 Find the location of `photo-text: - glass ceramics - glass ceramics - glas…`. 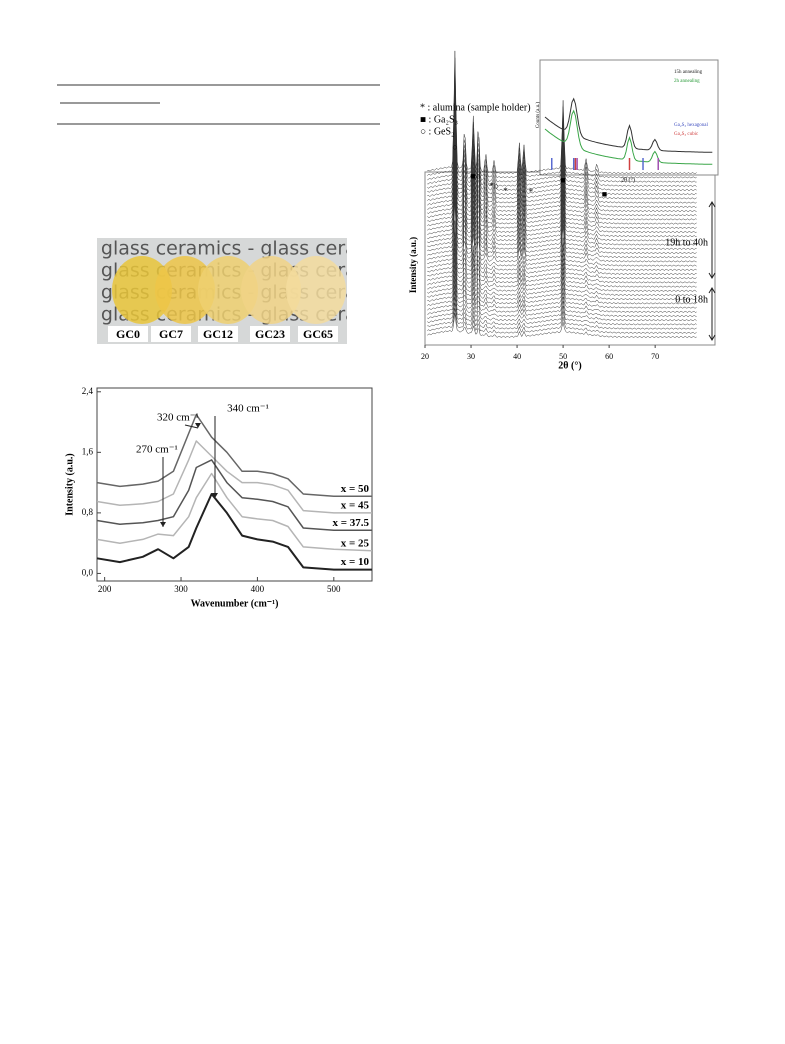

photo-text: - glass ceramics - glass ceramics - glas… is located at coordinates (311, 249).